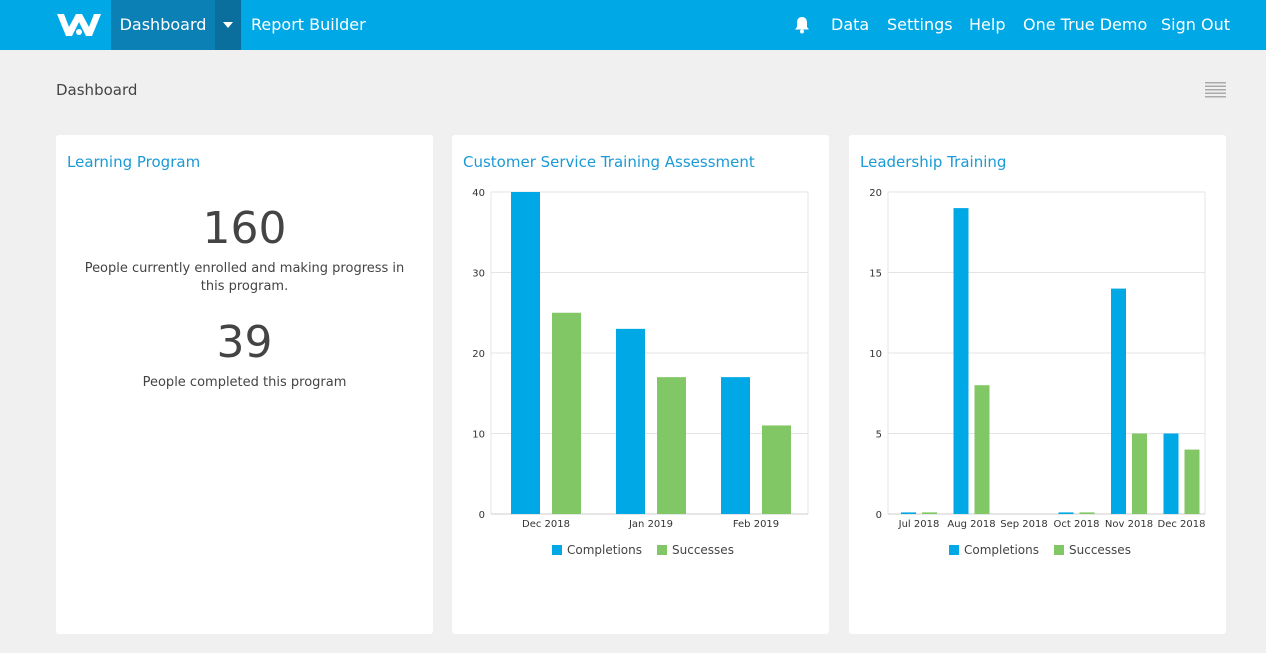 The image size is (1266, 653). What do you see at coordinates (879, 435) in the screenshot?
I see `y-tick-label: 5` at bounding box center [879, 435].